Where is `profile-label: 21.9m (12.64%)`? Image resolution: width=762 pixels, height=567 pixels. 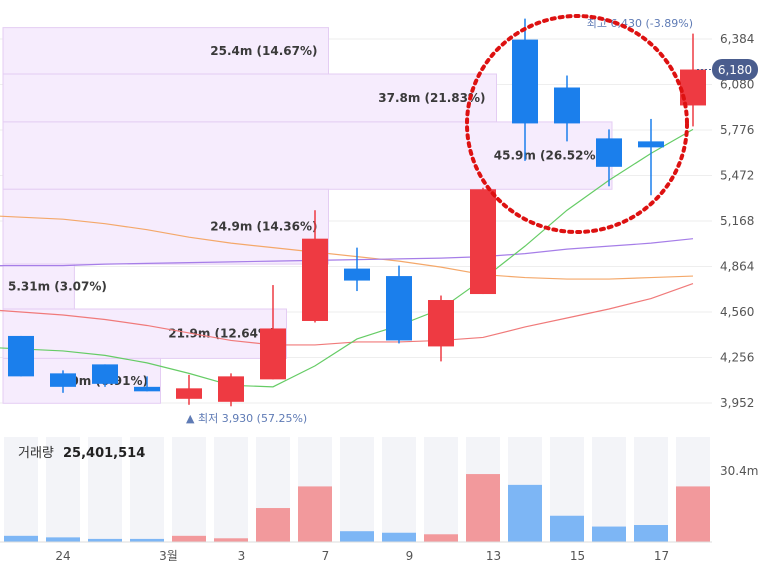 profile-label: 21.9m (12.64%) is located at coordinates (221, 334).